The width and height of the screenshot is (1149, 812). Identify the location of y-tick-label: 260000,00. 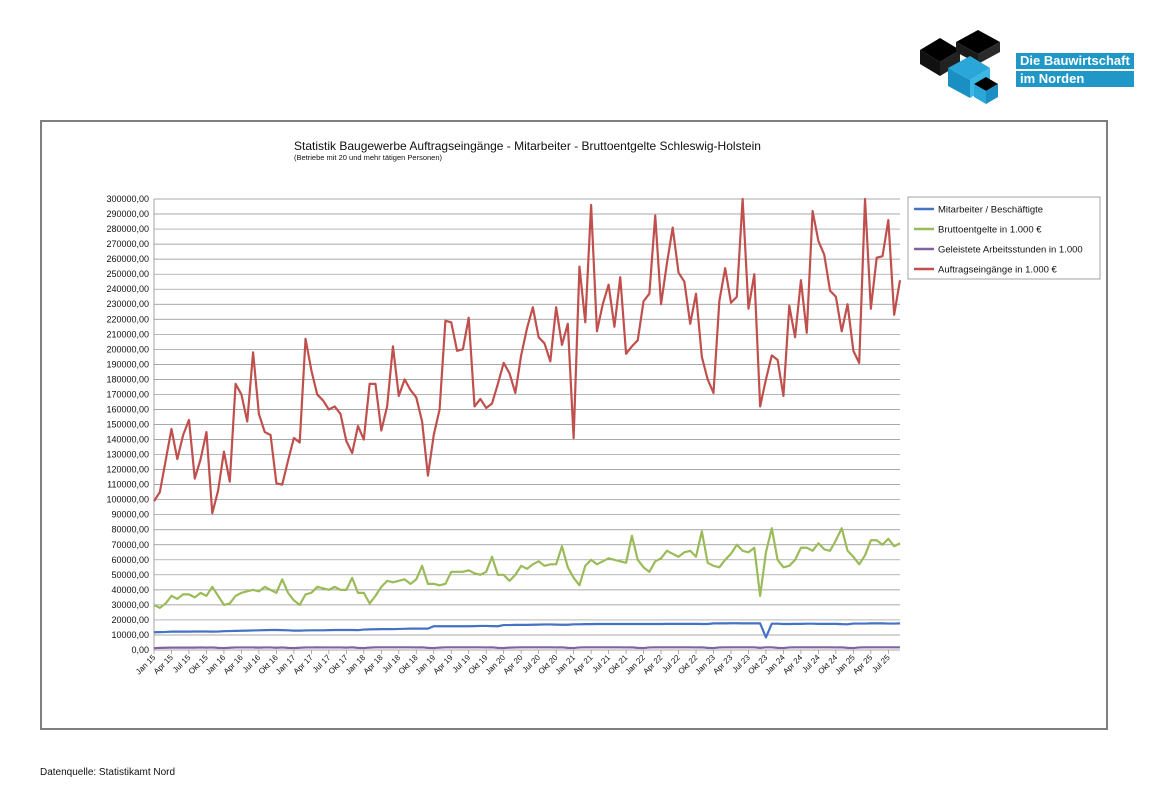
(127, 259).